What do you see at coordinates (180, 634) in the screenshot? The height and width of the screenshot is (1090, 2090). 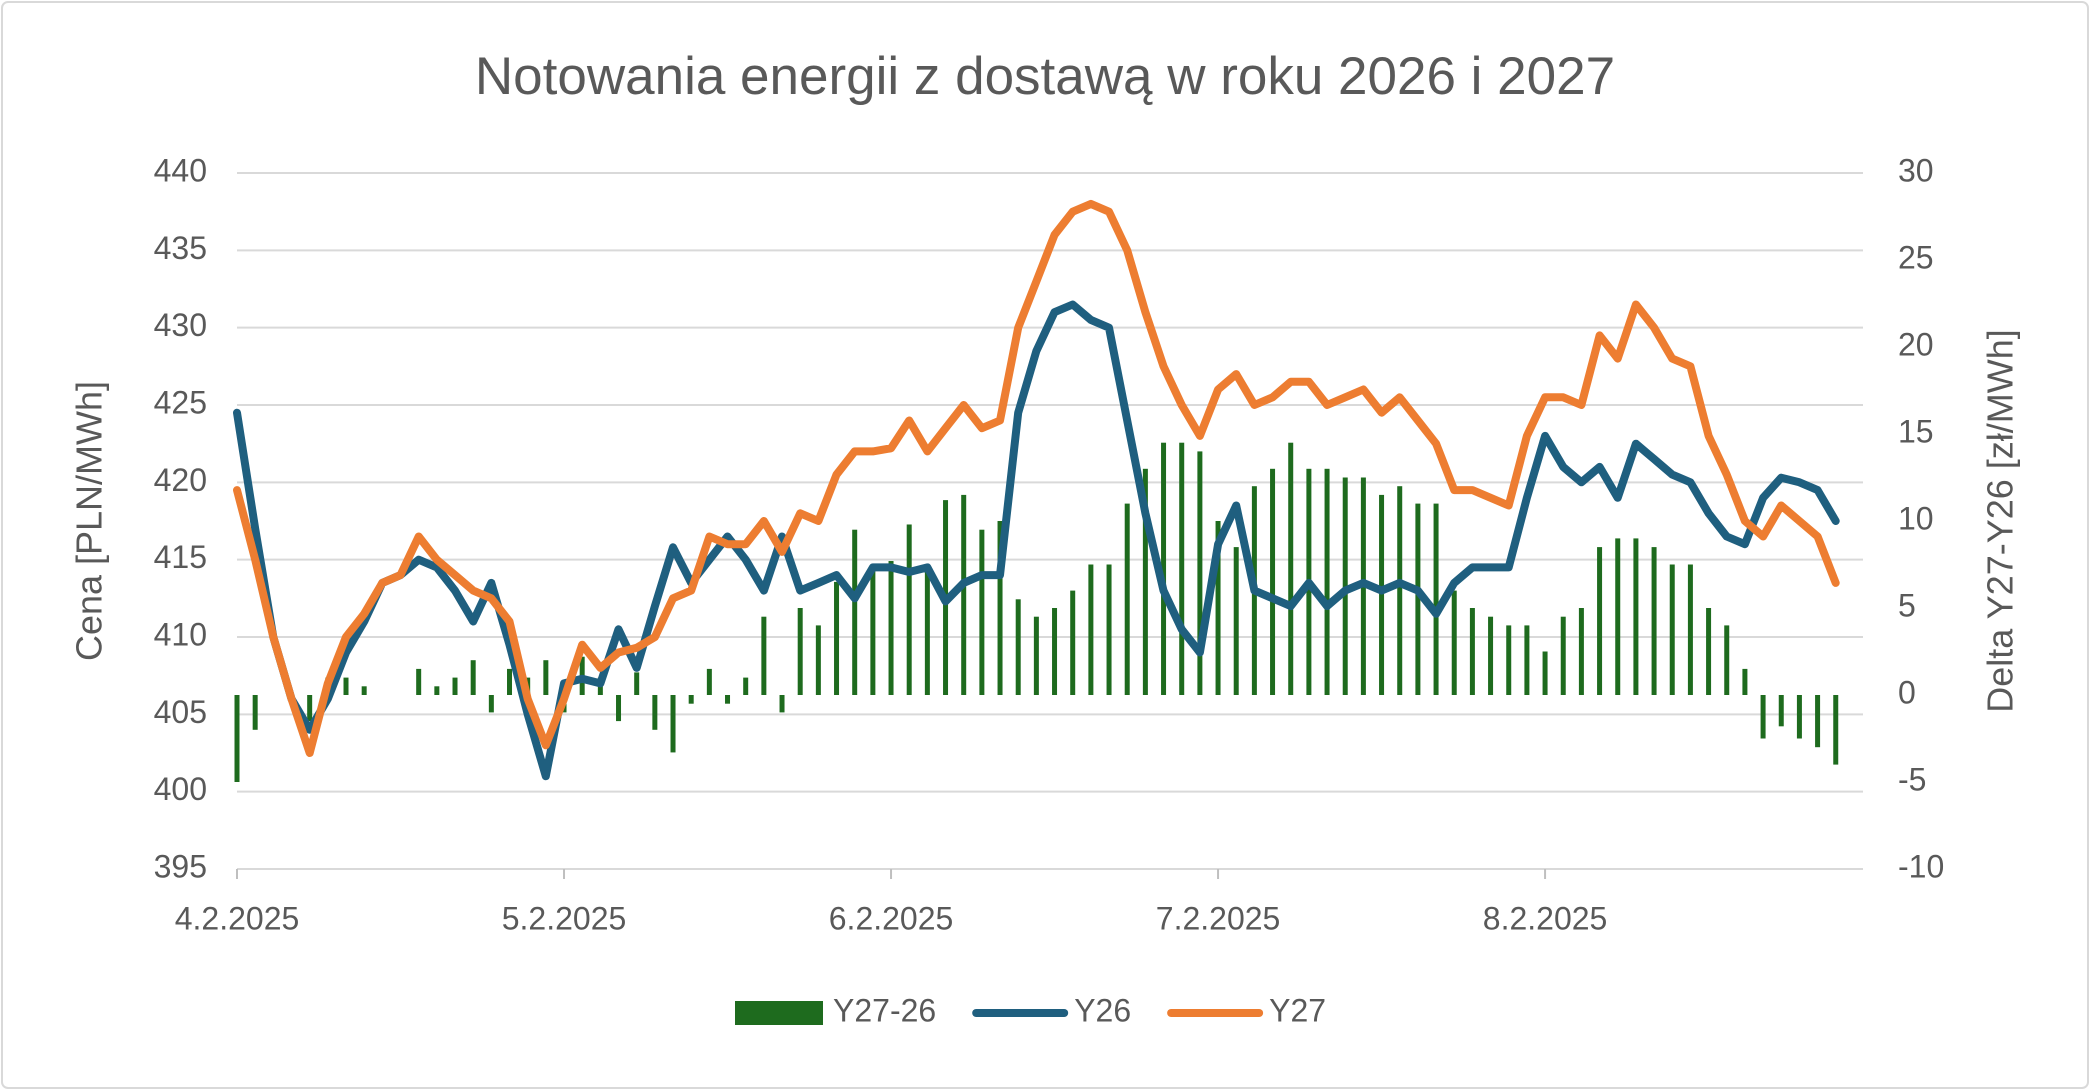 I see `y-tick-label: 410` at bounding box center [180, 634].